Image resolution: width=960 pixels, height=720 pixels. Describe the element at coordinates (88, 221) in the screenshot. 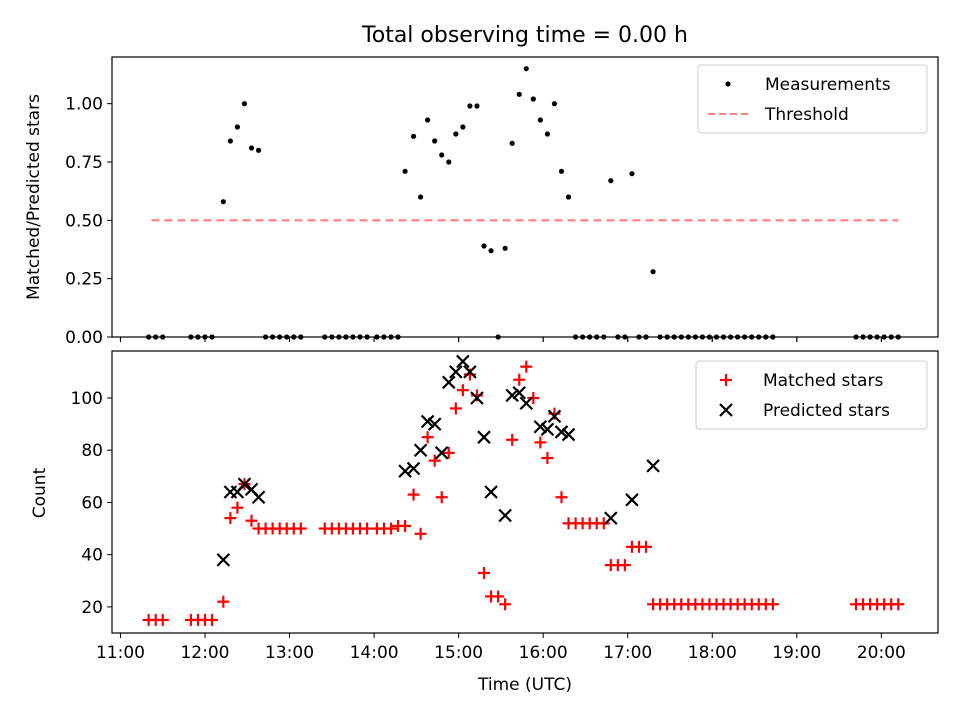

I see `top-y-ticks: 0.00 0.25 0.50 0.75 1.00` at that location.